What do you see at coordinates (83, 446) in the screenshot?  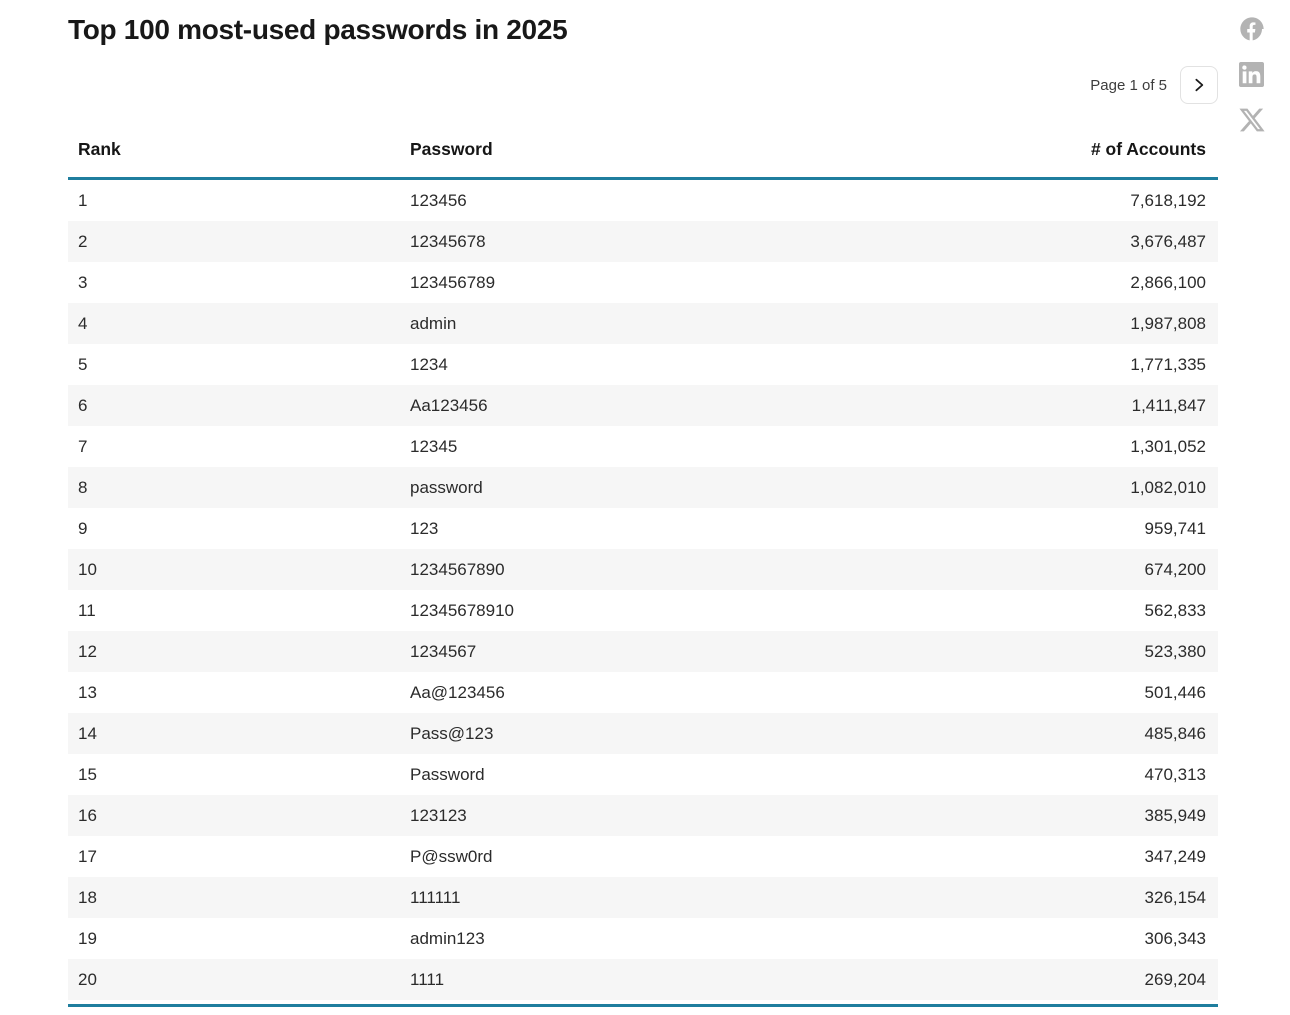 I see `rank-cell: 7` at bounding box center [83, 446].